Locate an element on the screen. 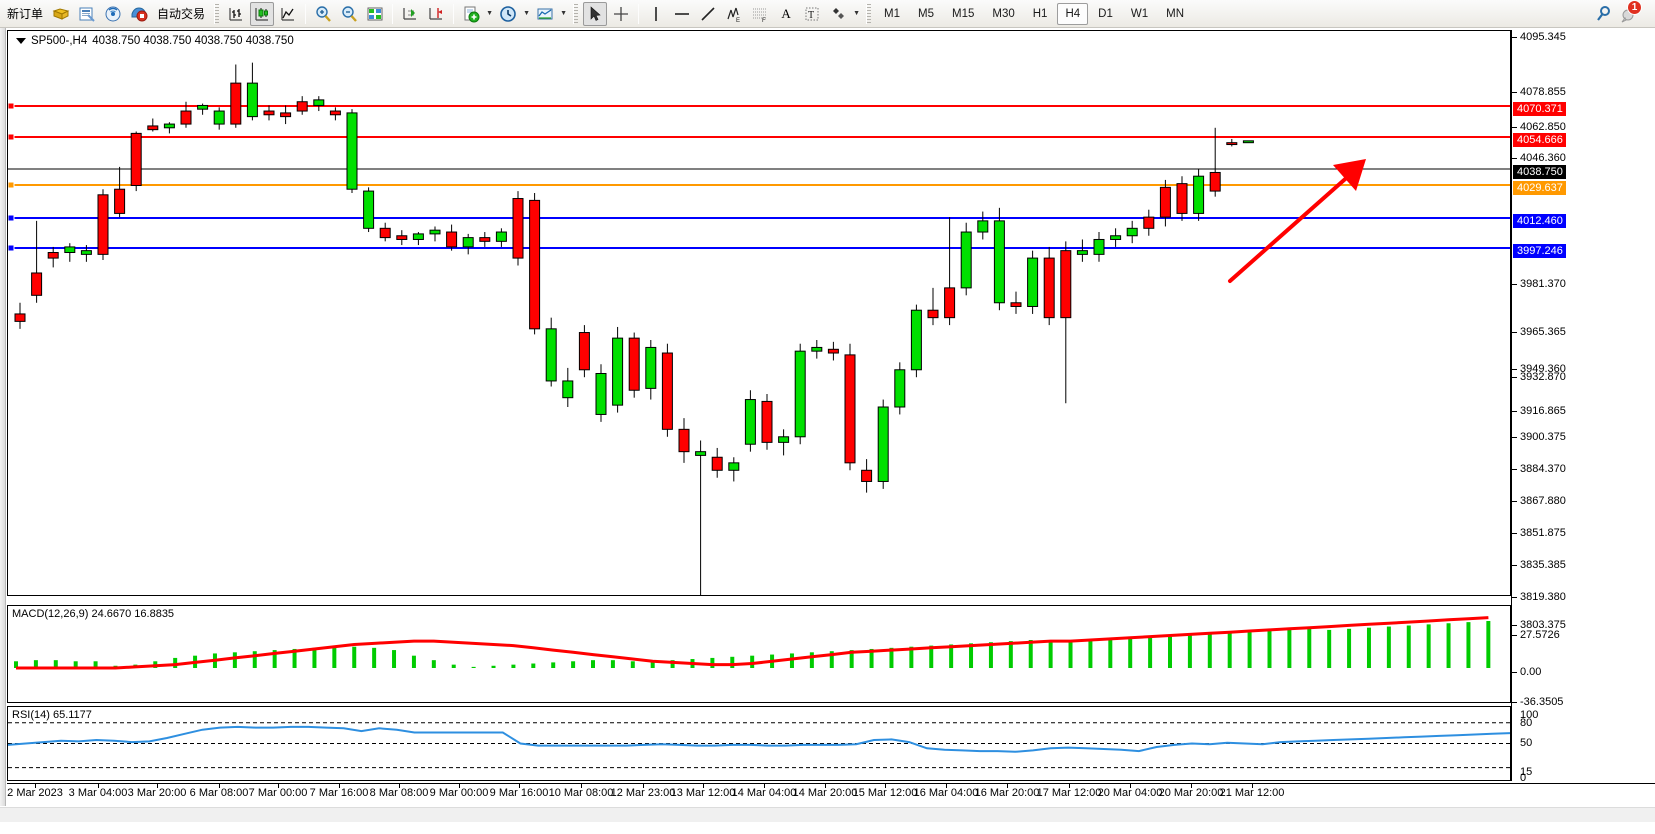  crosshair-icon is located at coordinates (621, 14).